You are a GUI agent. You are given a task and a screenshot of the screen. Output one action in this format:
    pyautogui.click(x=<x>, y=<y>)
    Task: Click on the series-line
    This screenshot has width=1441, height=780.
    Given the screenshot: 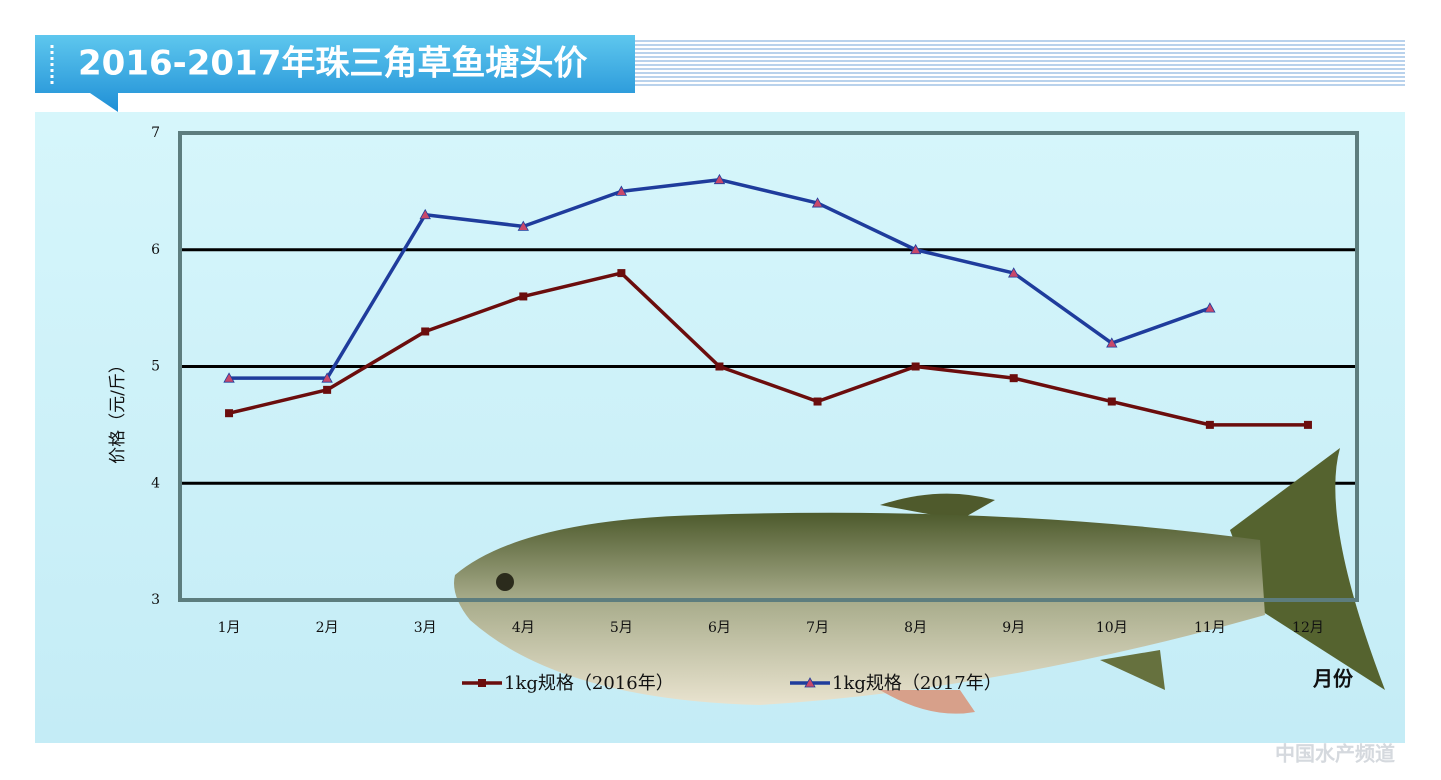 What is the action you would take?
    pyautogui.click(x=768, y=349)
    